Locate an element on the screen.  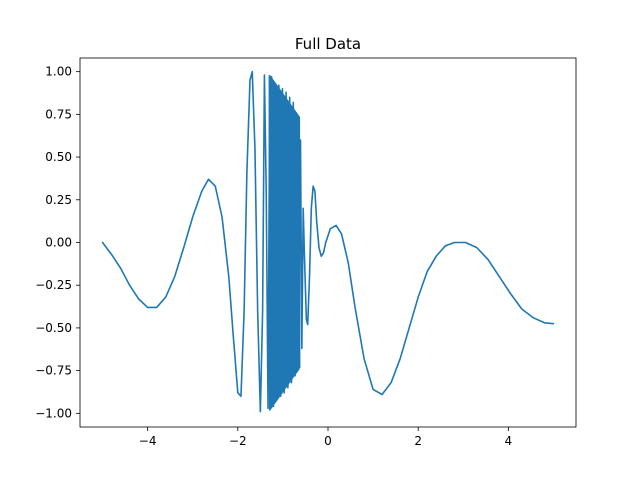
x-tick-label: −2 is located at coordinates (238, 441).